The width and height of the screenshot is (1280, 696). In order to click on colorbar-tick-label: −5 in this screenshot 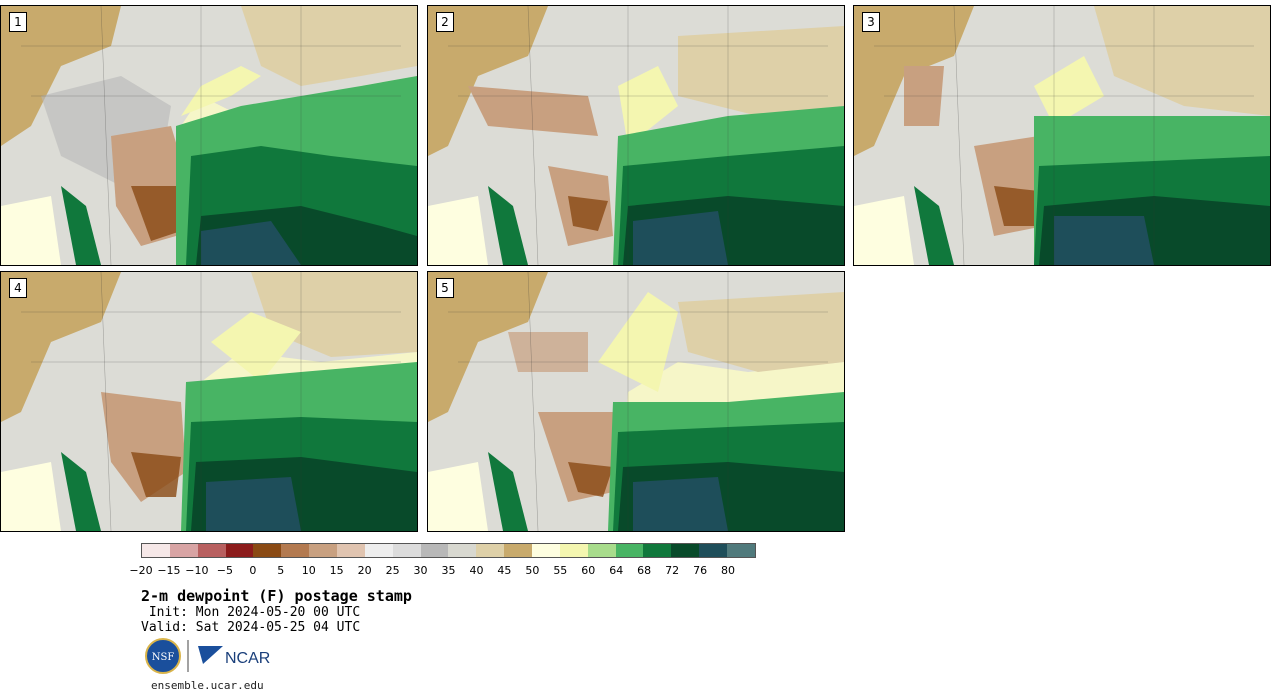, I will do `click(224, 570)`.